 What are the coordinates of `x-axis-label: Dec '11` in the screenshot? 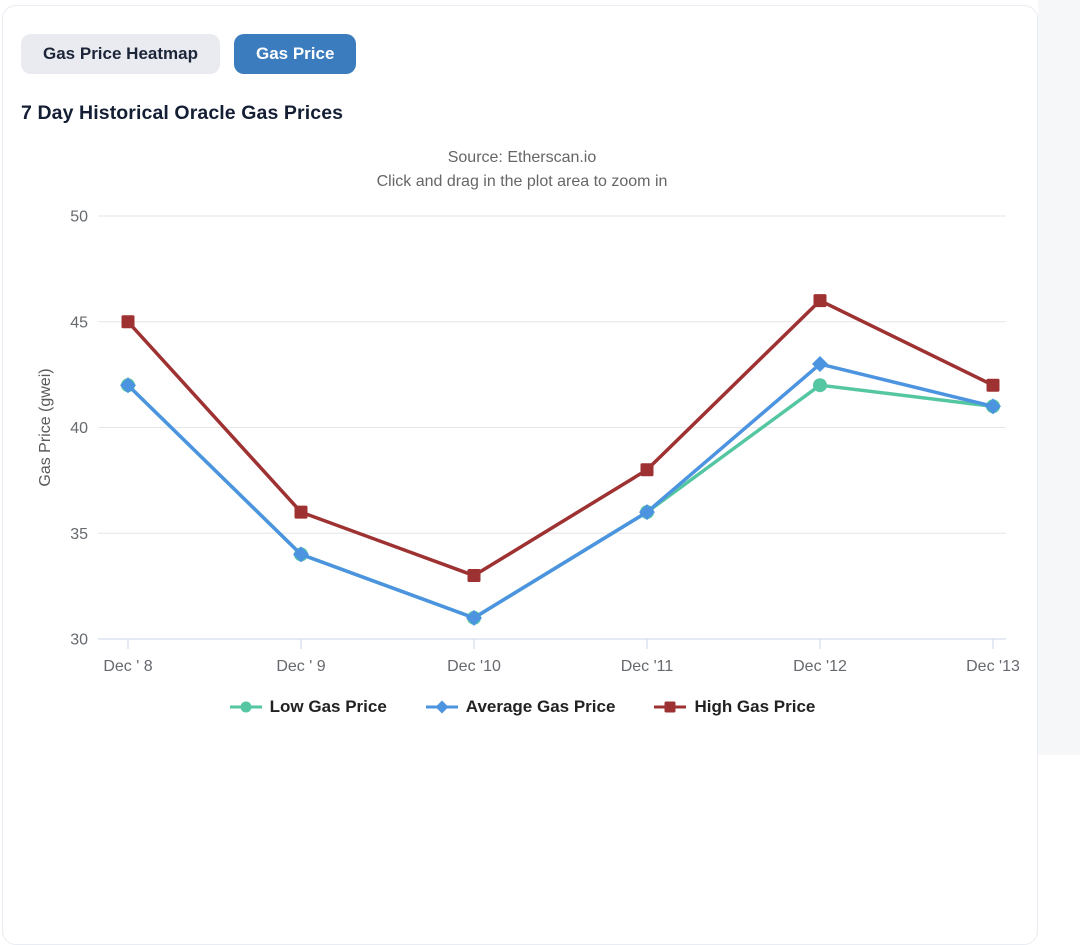 It's located at (647, 666).